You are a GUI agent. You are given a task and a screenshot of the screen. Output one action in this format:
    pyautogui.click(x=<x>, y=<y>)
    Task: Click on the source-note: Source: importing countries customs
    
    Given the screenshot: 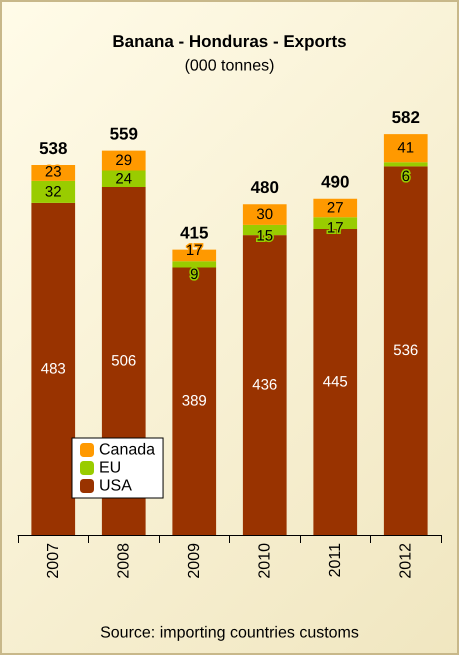 What is the action you would take?
    pyautogui.click(x=229, y=633)
    